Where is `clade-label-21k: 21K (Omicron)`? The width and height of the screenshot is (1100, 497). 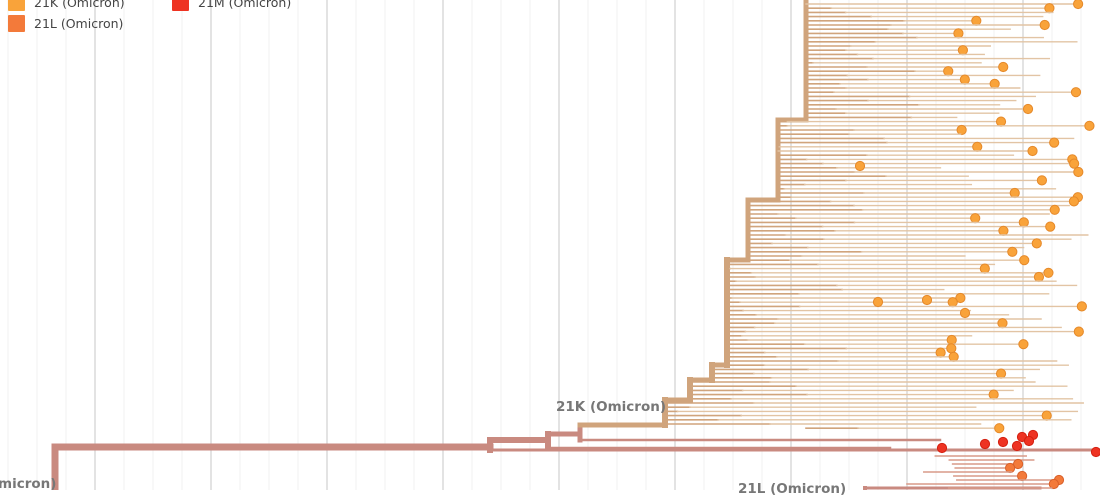 clade-label-21k: 21K (Omicron) is located at coordinates (611, 407).